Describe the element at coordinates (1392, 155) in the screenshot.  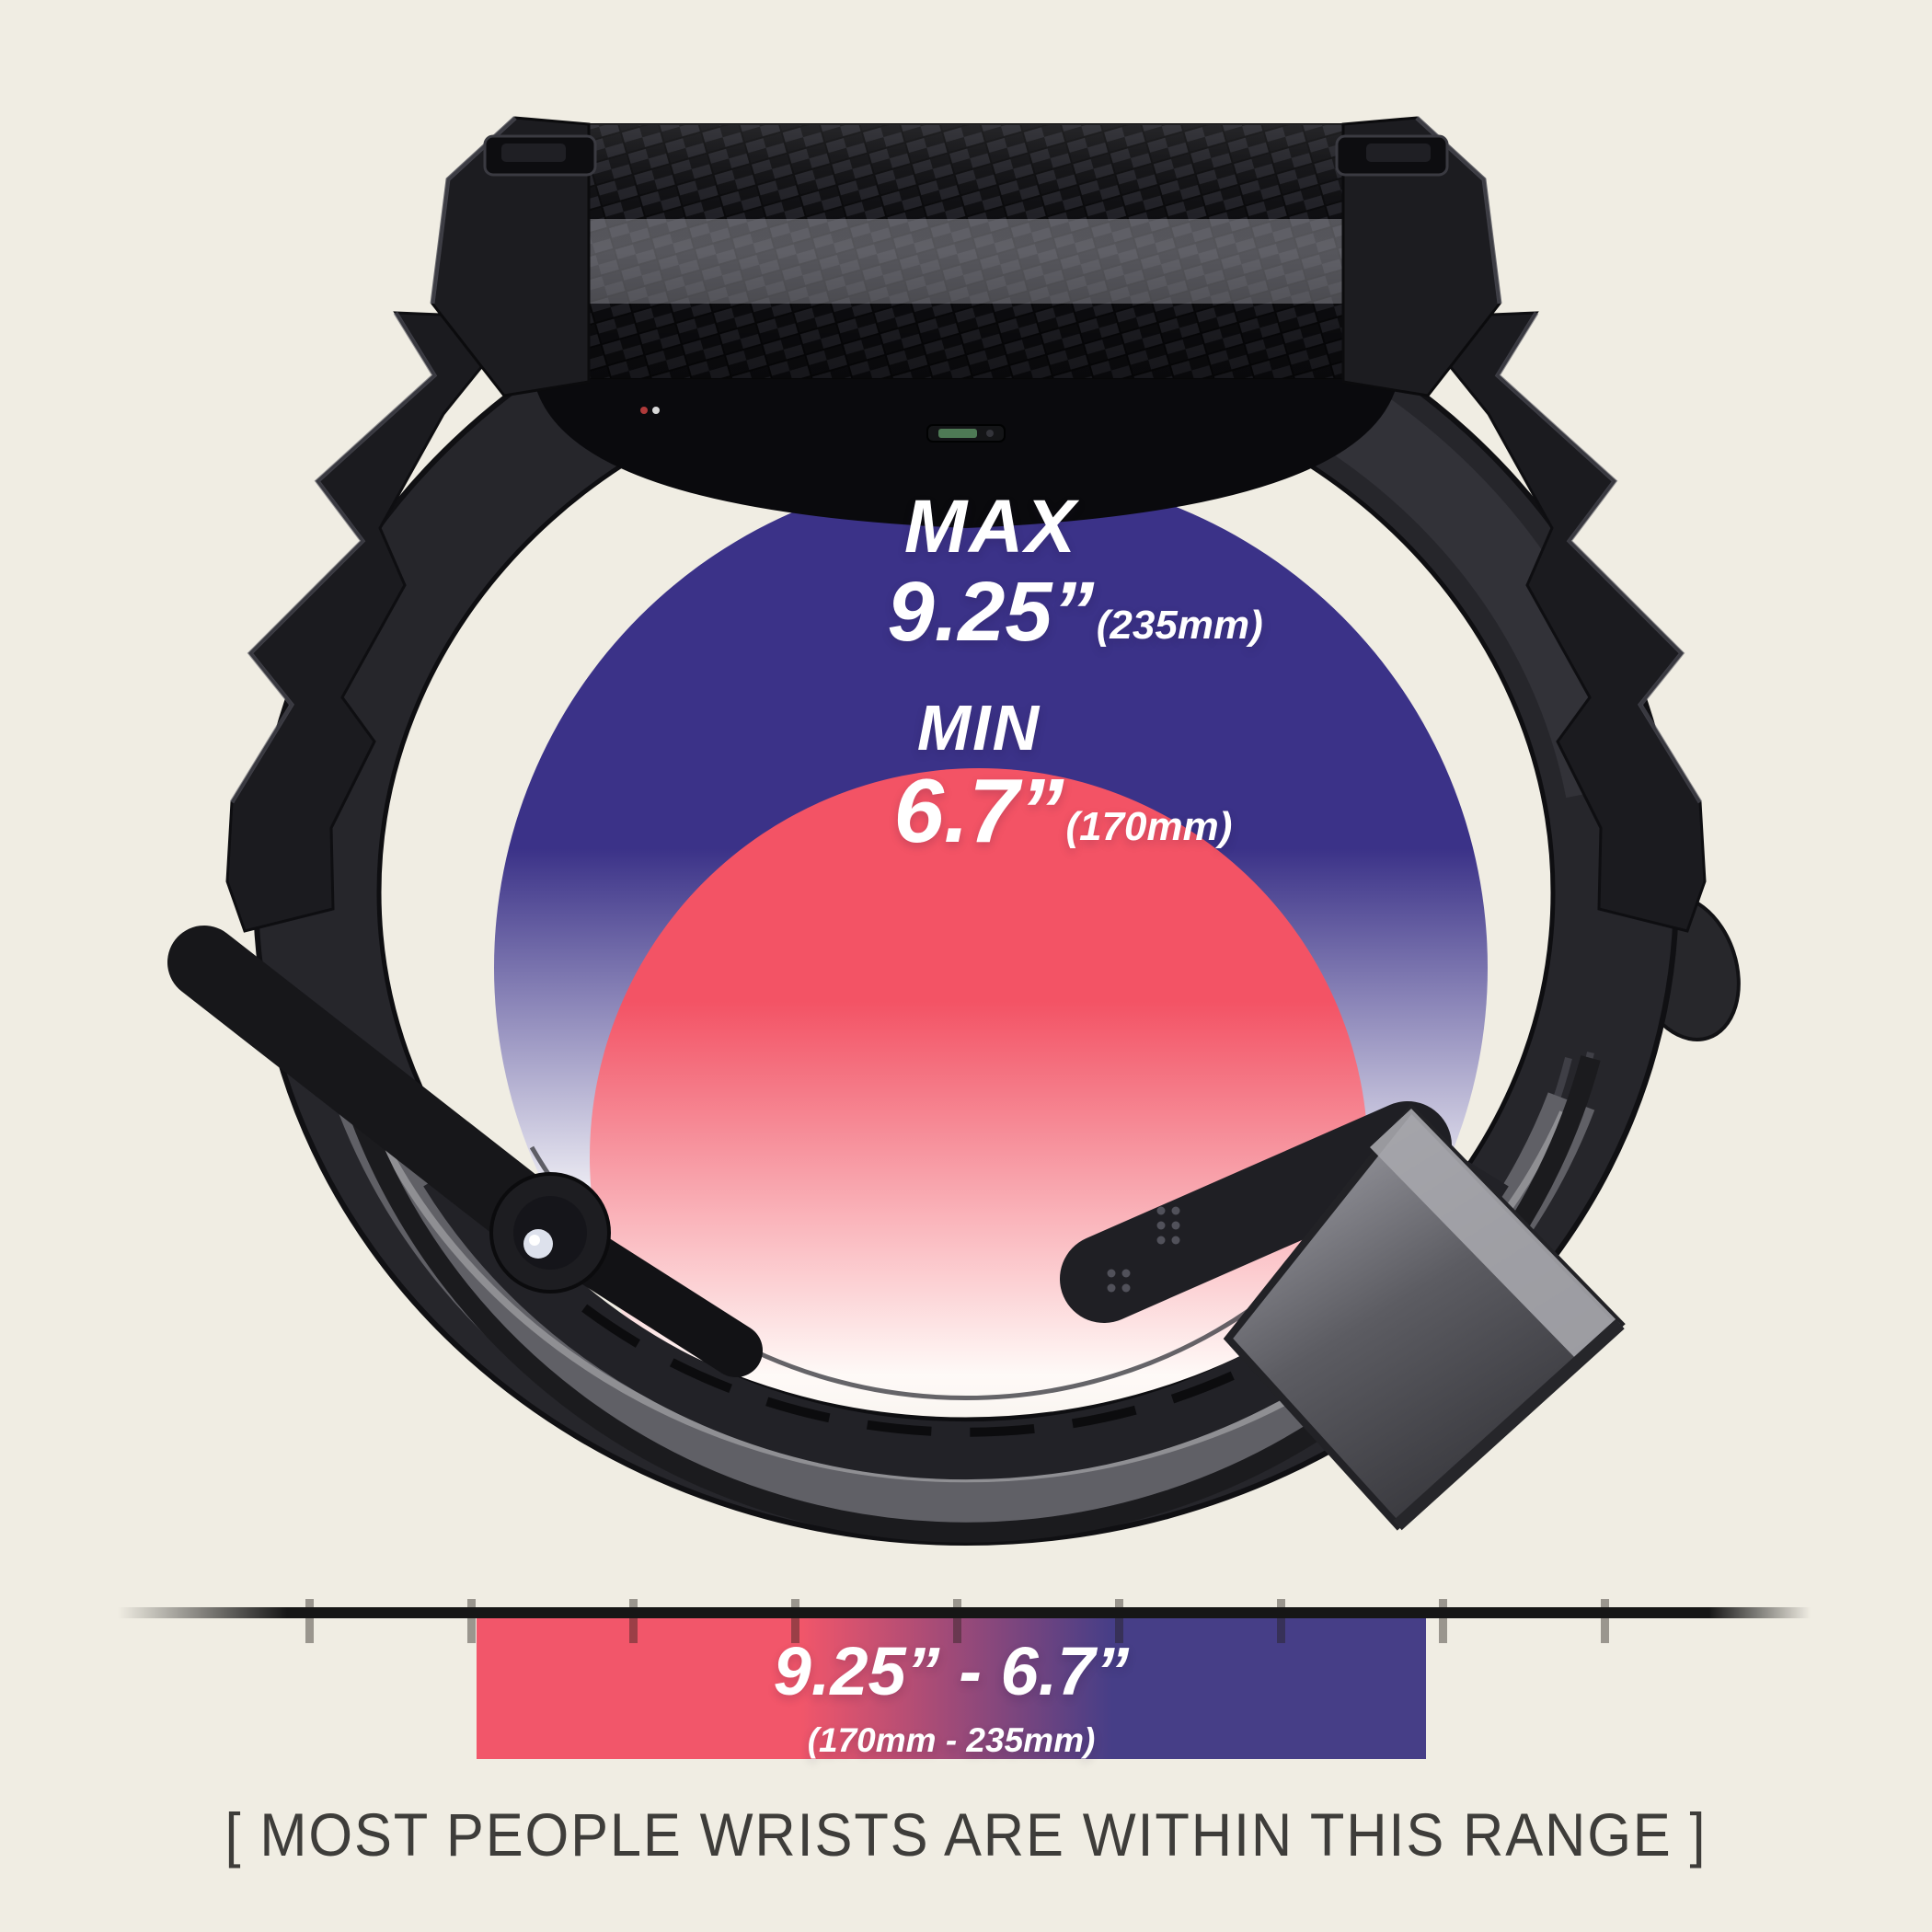
I see `case-button-right` at that location.